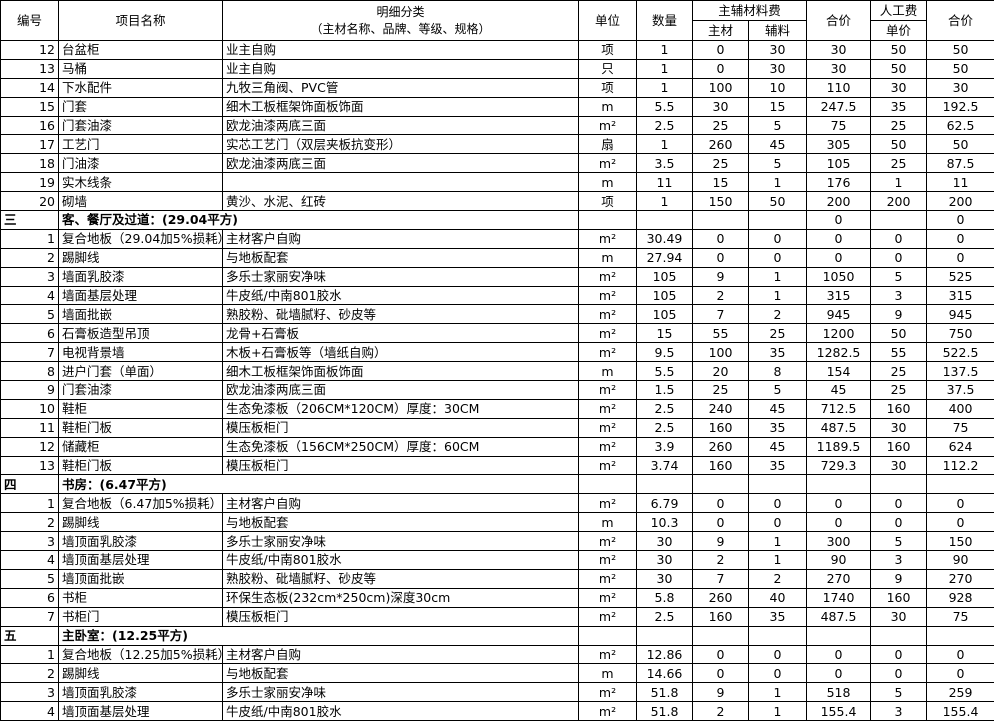 The image size is (994, 721). Describe the element at coordinates (497, 654) in the screenshot. I see `table-row: 1 复合地板（12.25加5%损耗） 主材客户自购 m² 12.86 0 0 0 0 0` at that location.